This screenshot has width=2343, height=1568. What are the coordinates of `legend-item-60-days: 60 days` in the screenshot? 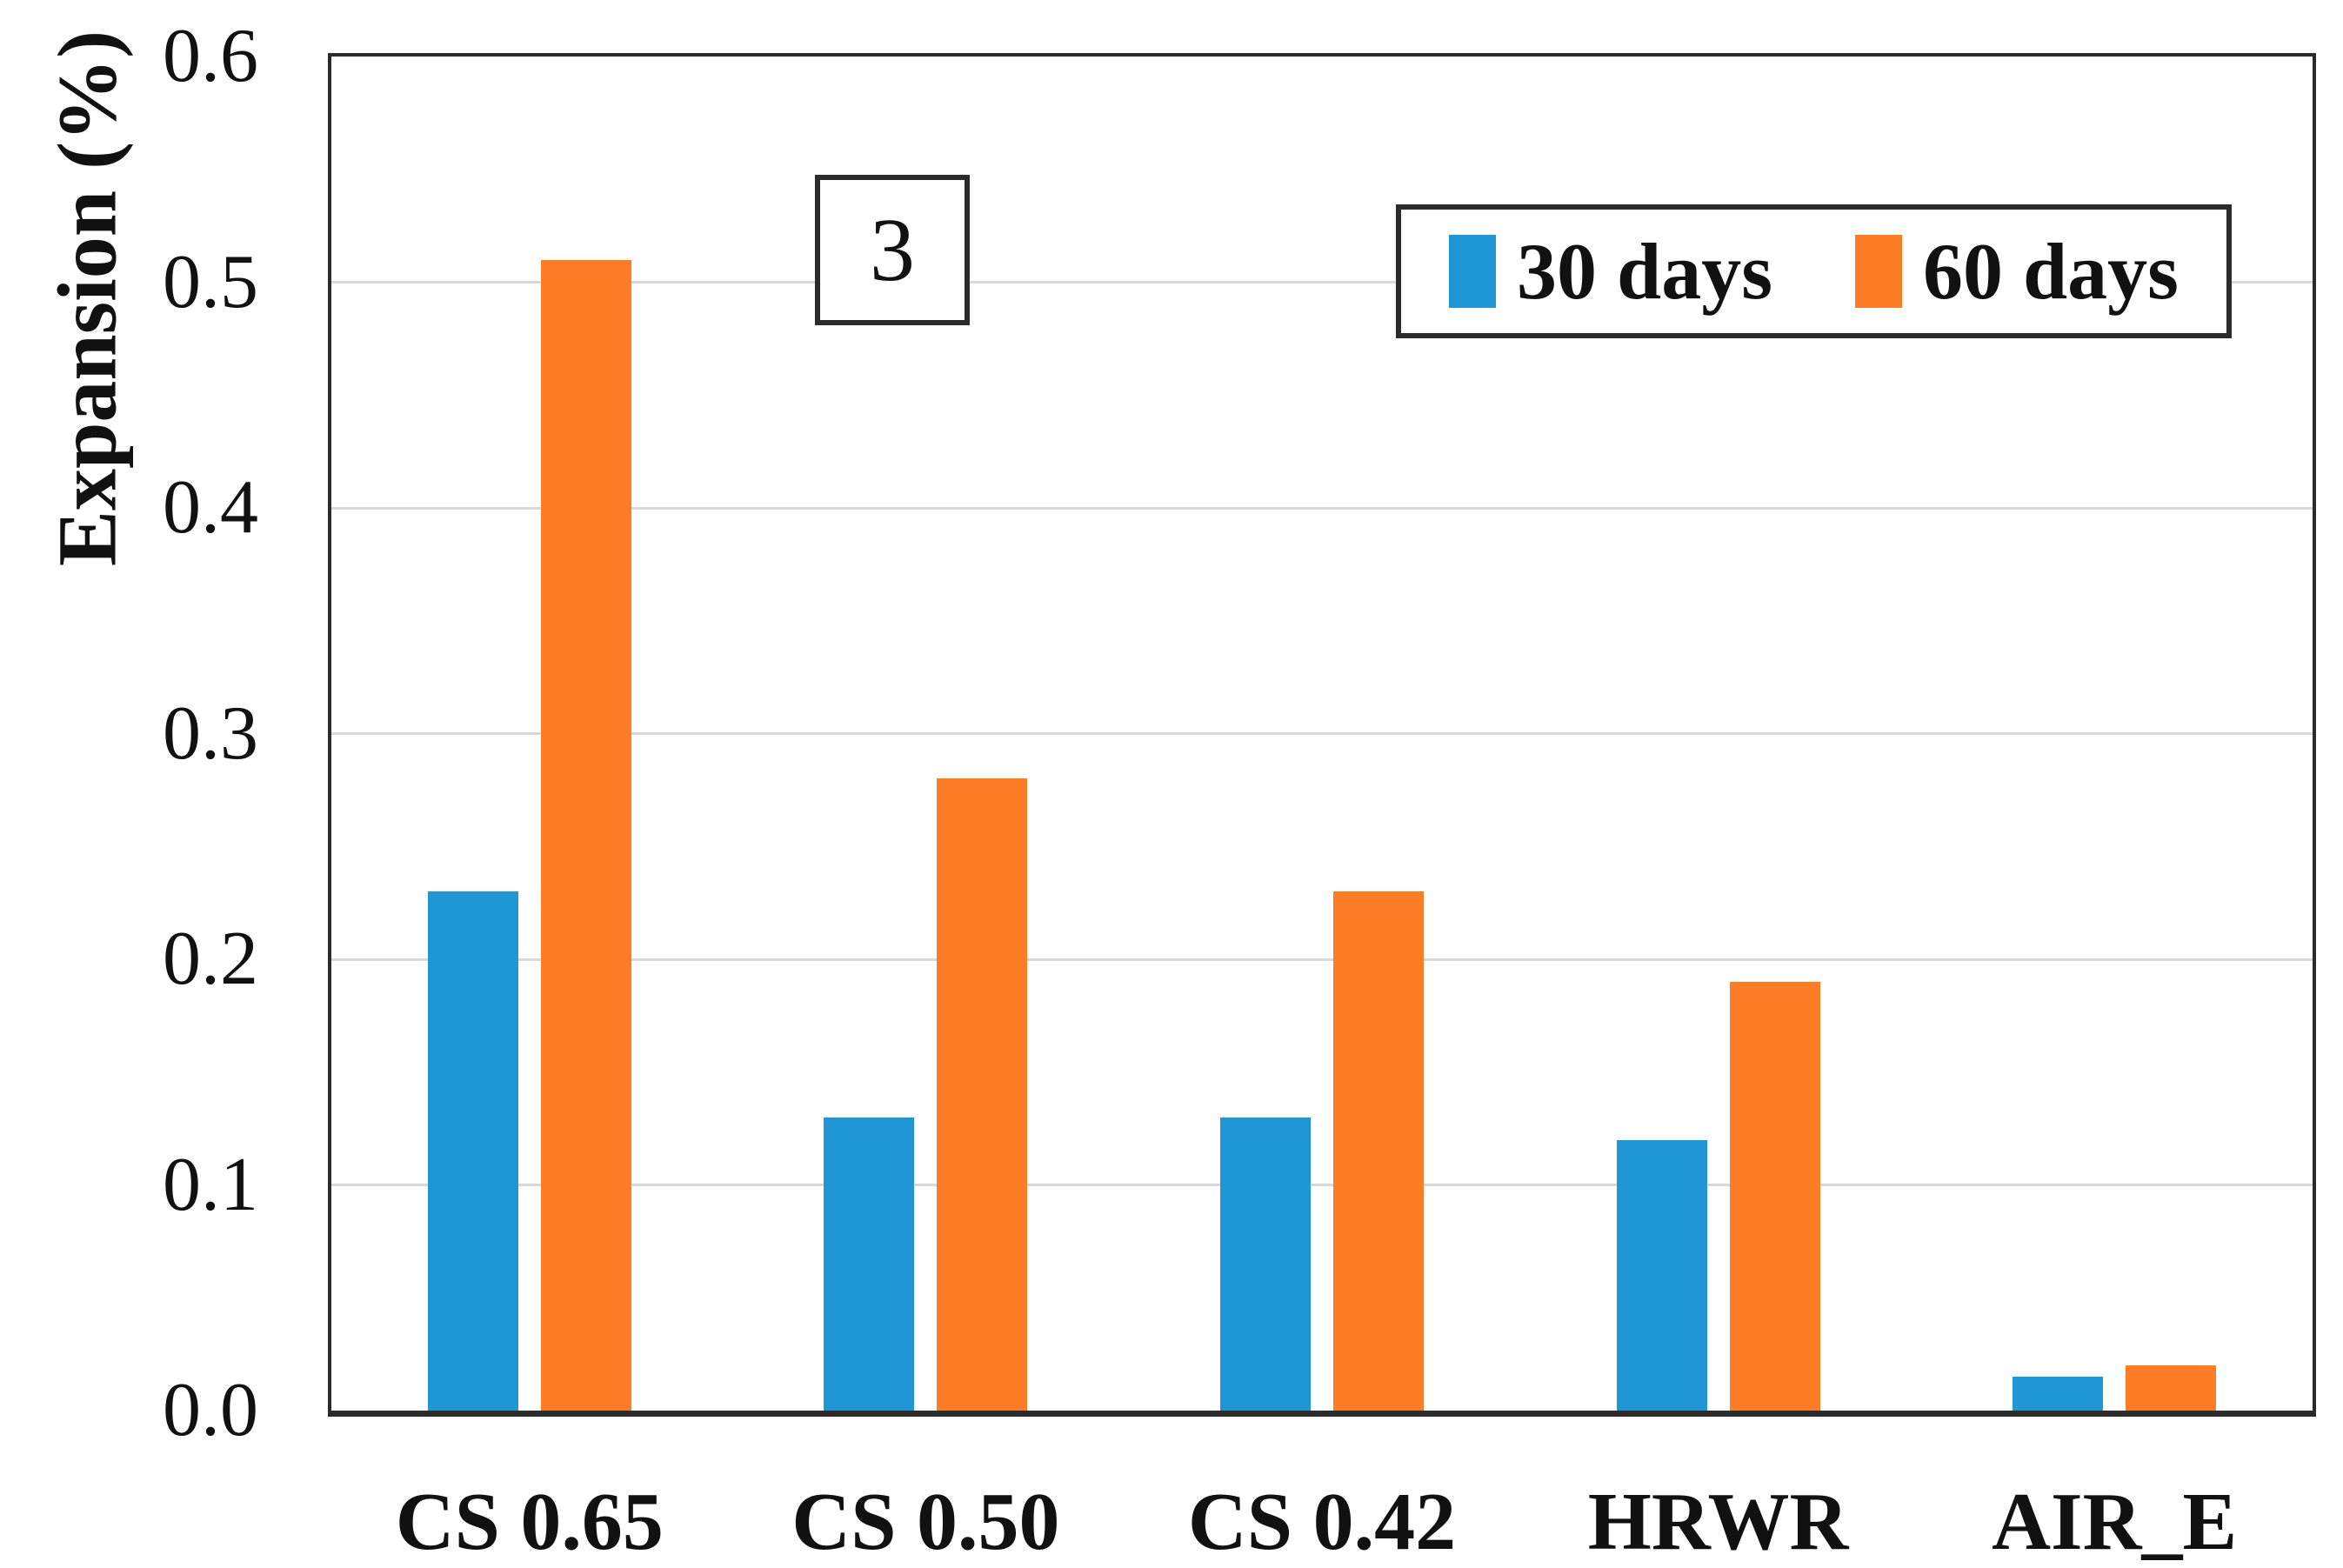 It's located at (2017, 271).